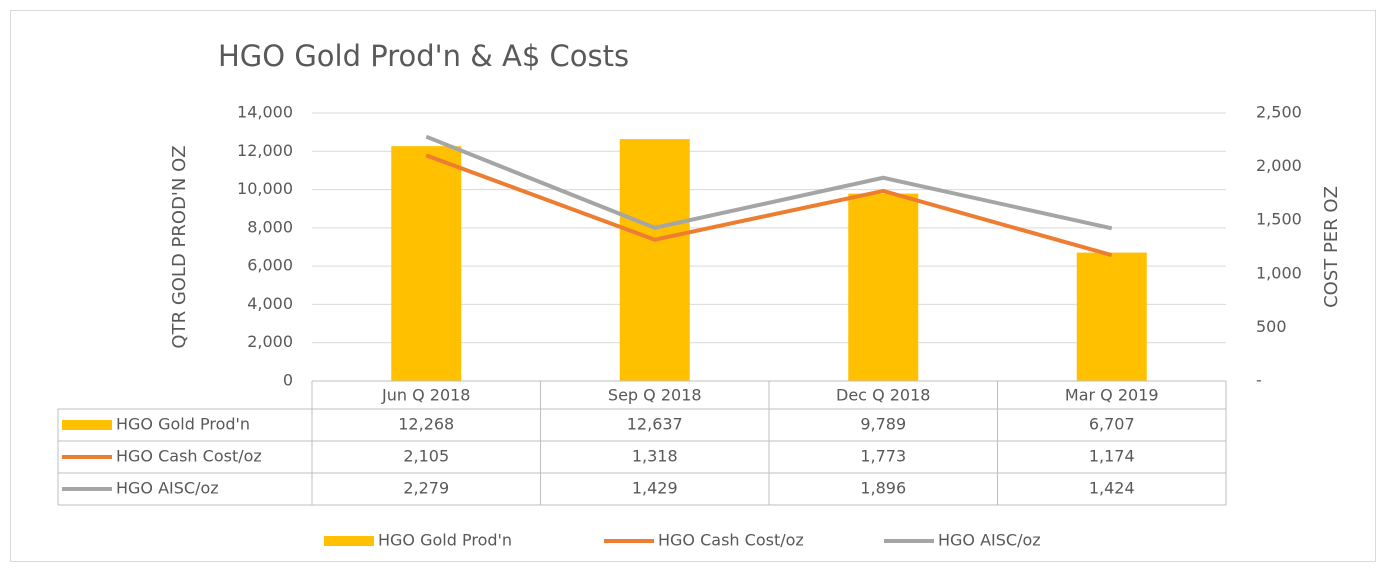  Describe the element at coordinates (655, 424) in the screenshot. I see `table-cell: 12,637` at that location.